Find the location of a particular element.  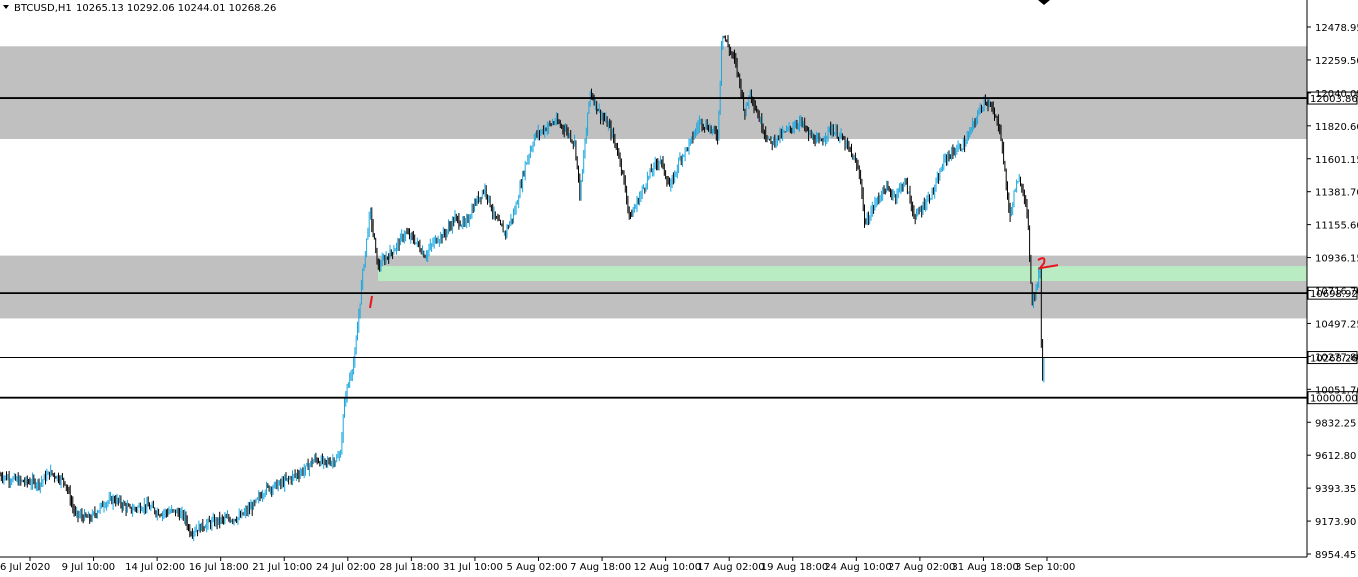

x-tick-label: 12 Aug 10:00 is located at coordinates (667, 567).